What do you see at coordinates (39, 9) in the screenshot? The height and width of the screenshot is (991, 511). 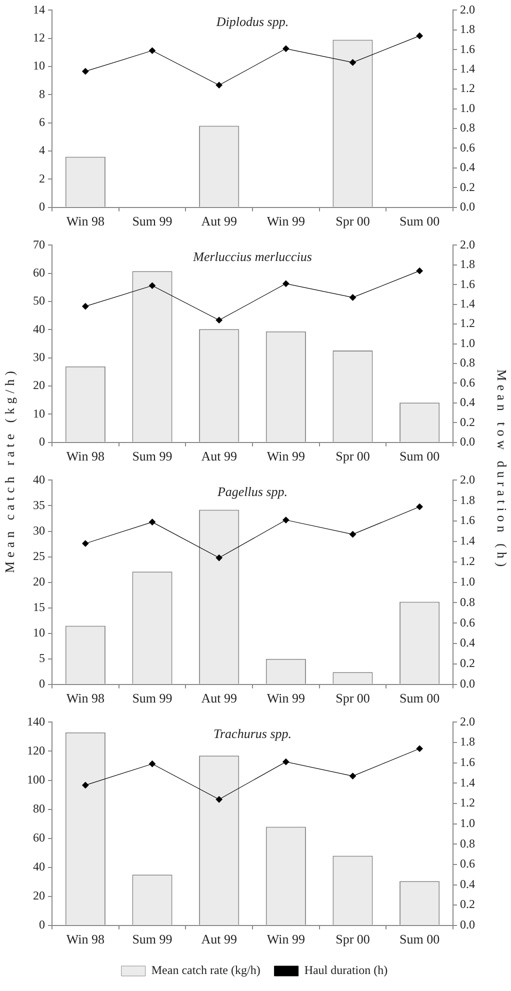 I see `y-tick-label: 14` at bounding box center [39, 9].